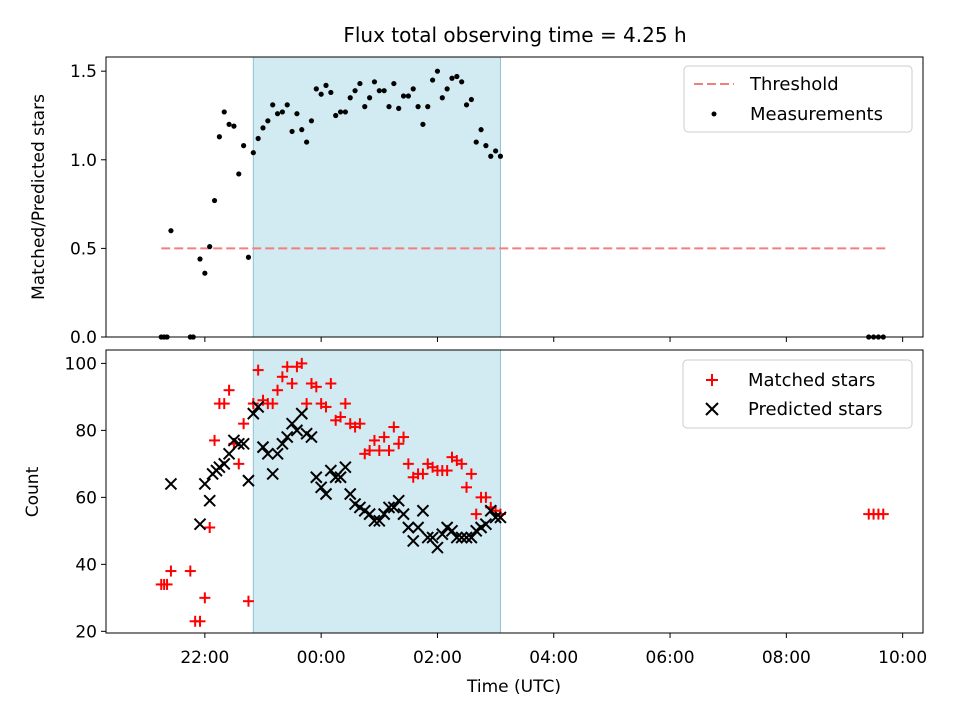  What do you see at coordinates (670, 658) in the screenshot?
I see `x-tick-label: 06:00` at bounding box center [670, 658].